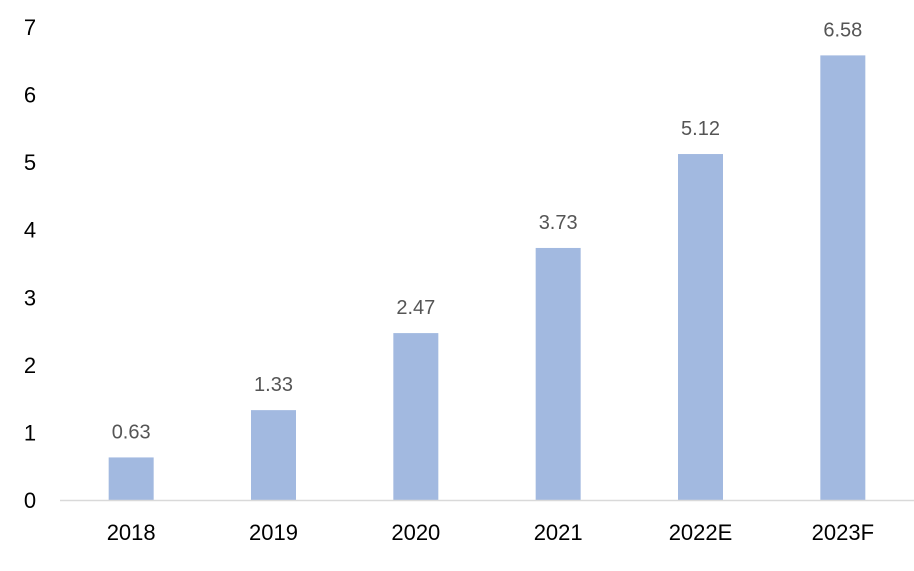 The height and width of the screenshot is (571, 914). I want to click on x-tick-label: 2019, so click(273, 532).